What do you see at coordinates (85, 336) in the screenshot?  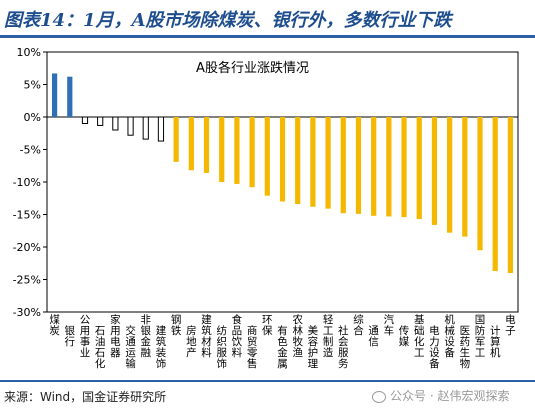 I see `category-label: 公用事业` at bounding box center [85, 336].